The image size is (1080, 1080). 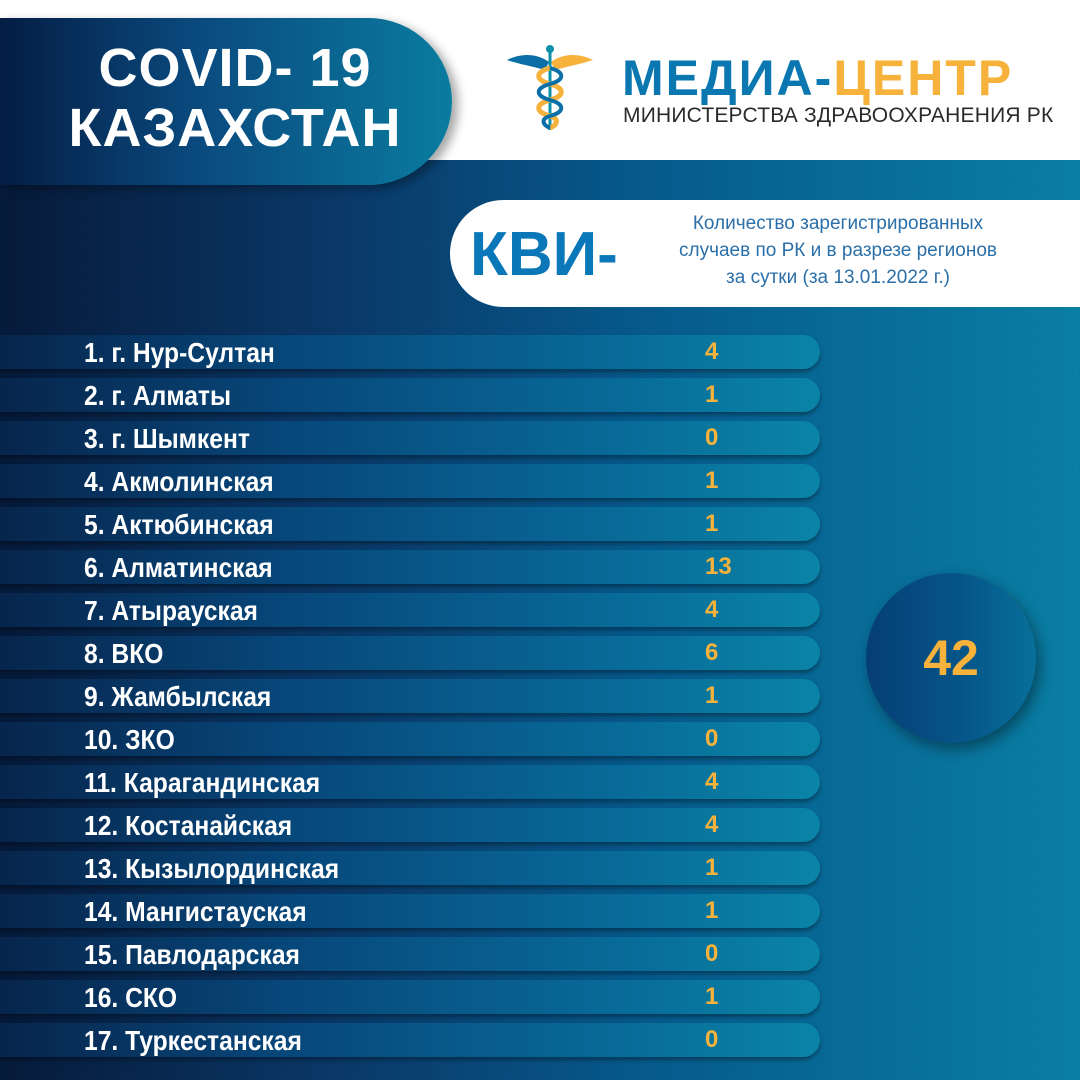 I want to click on brand-subtitle: МИНИСТЕРСТВА ЗДРАВООХРАНЕНИЯ РК, so click(x=838, y=115).